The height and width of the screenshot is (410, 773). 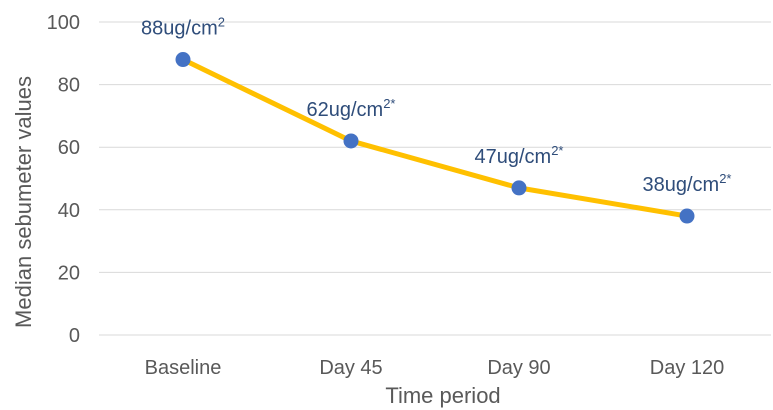 I want to click on data-label-value: 38ug/cm, so click(x=680, y=185).